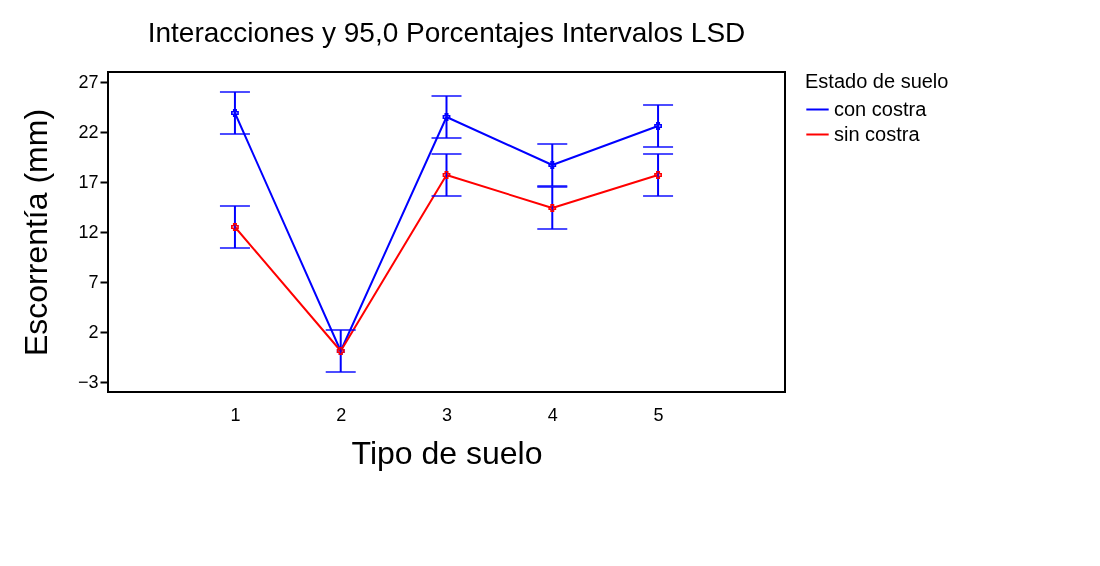  Describe the element at coordinates (877, 133) in the screenshot. I see `legend-label: sin costra` at that location.